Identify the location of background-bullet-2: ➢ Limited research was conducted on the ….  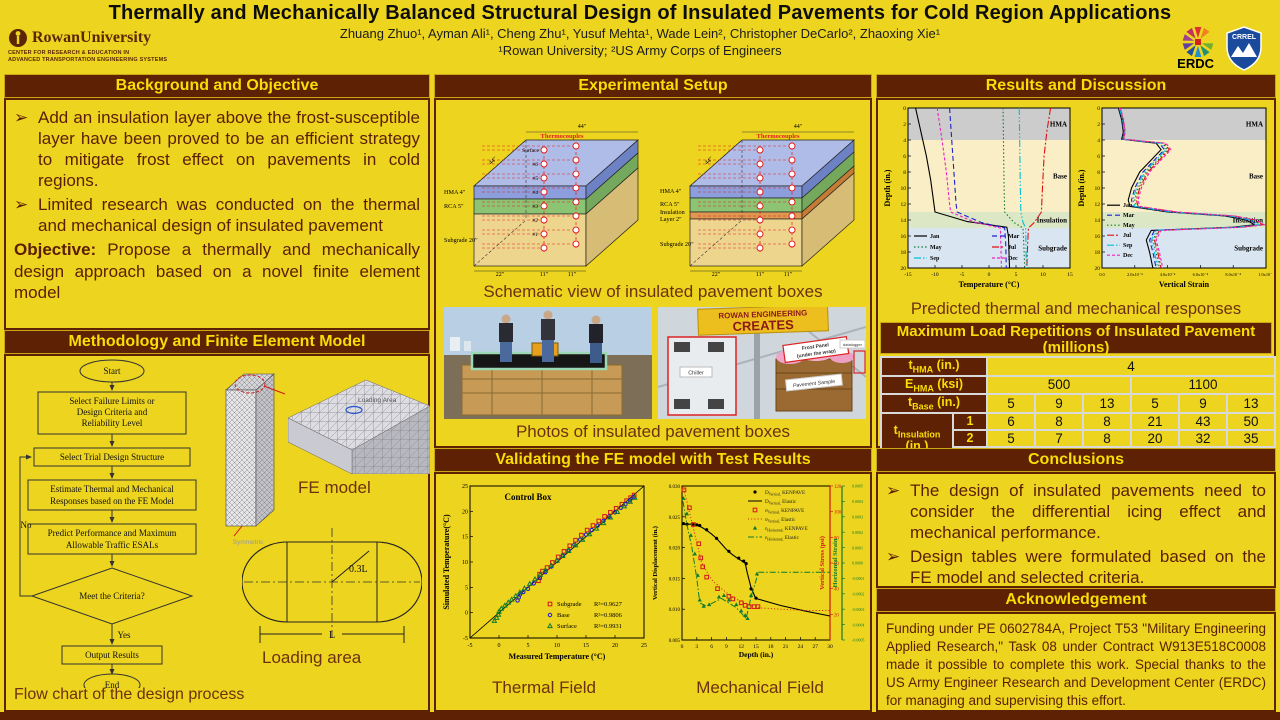
(217, 215).